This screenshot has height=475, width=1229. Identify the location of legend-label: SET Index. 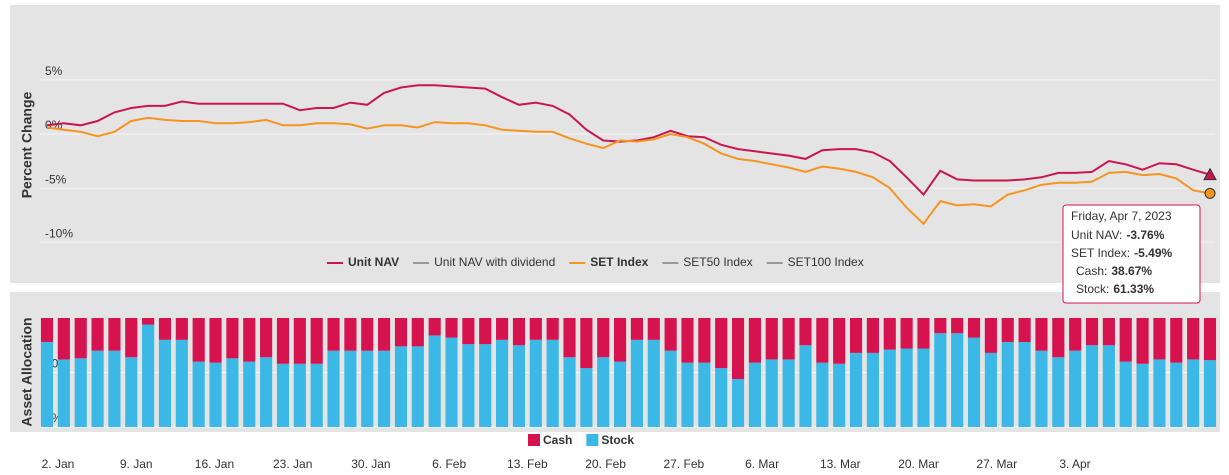
(619, 262).